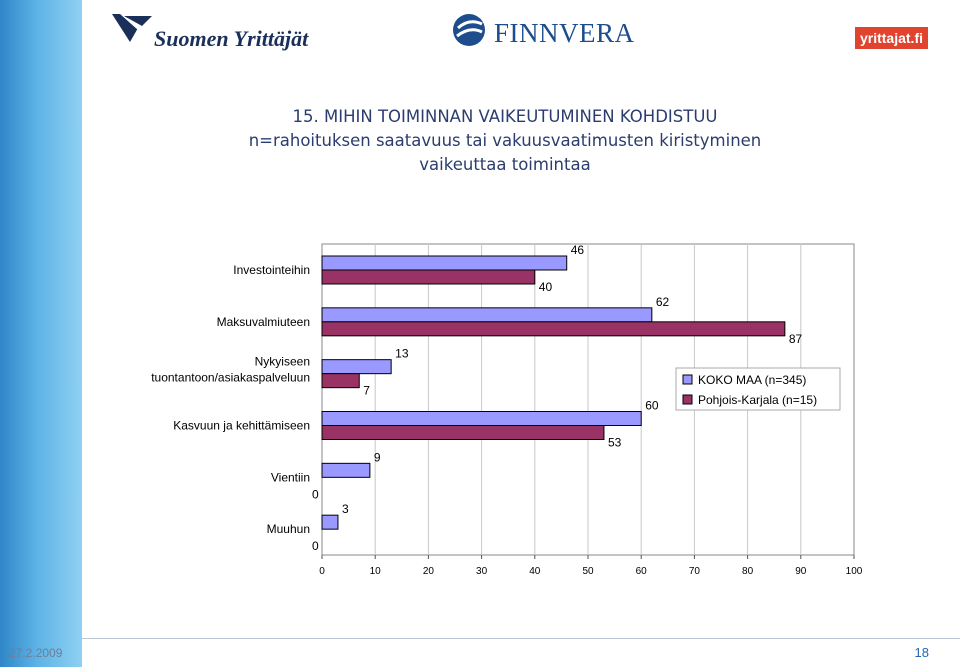 The height and width of the screenshot is (667, 960). Describe the element at coordinates (231, 38) in the screenshot. I see `suomen-yrittajat-logo-text: Suomen Yrittäjät` at that location.